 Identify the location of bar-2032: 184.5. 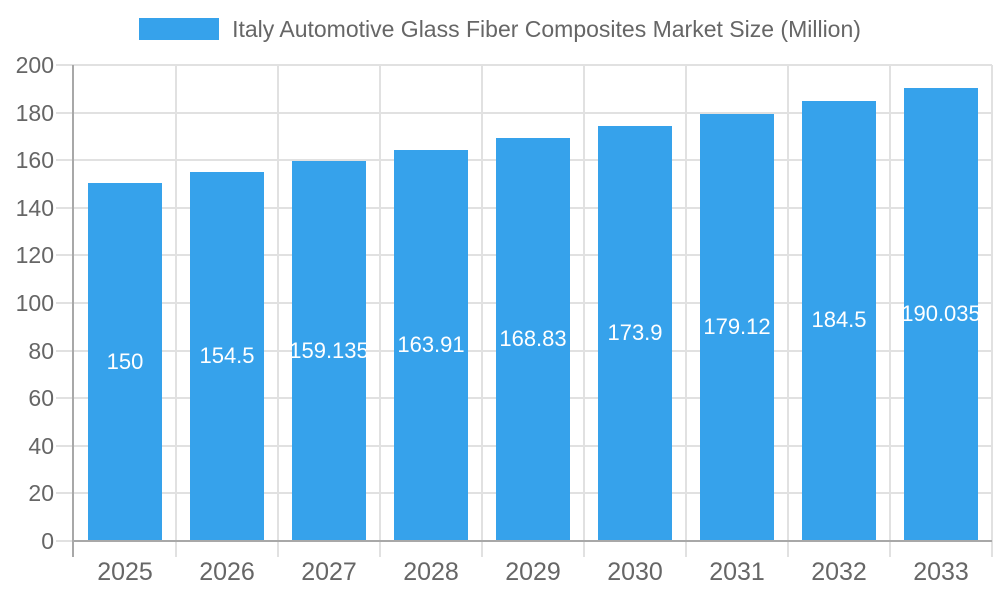
(839, 320).